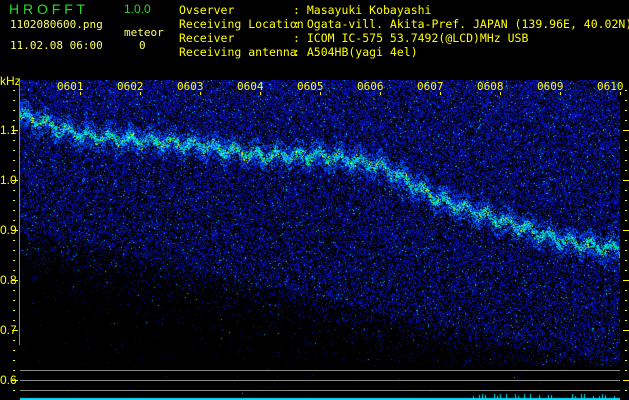 The width and height of the screenshot is (629, 400). I want to click on app-version: 1.0.0, so click(137, 9).